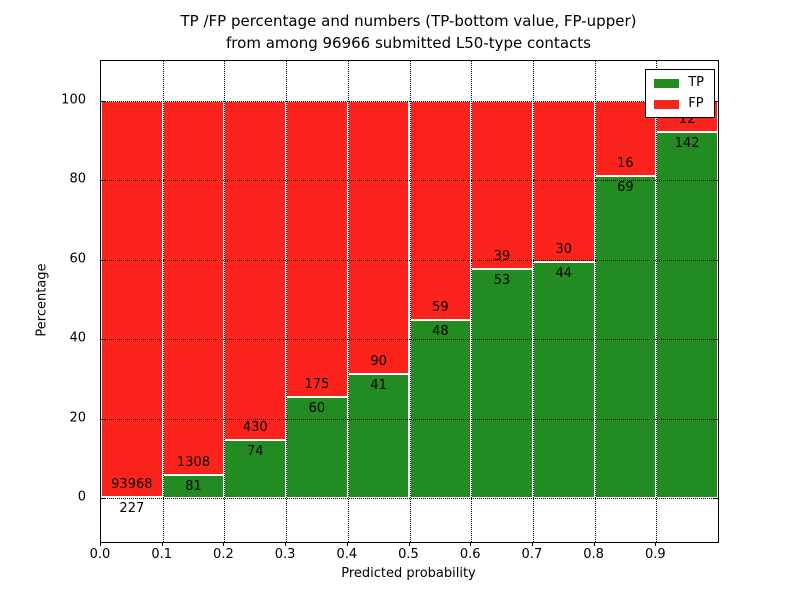  What do you see at coordinates (378, 385) in the screenshot?
I see `tp-count-label-4: 41` at bounding box center [378, 385].